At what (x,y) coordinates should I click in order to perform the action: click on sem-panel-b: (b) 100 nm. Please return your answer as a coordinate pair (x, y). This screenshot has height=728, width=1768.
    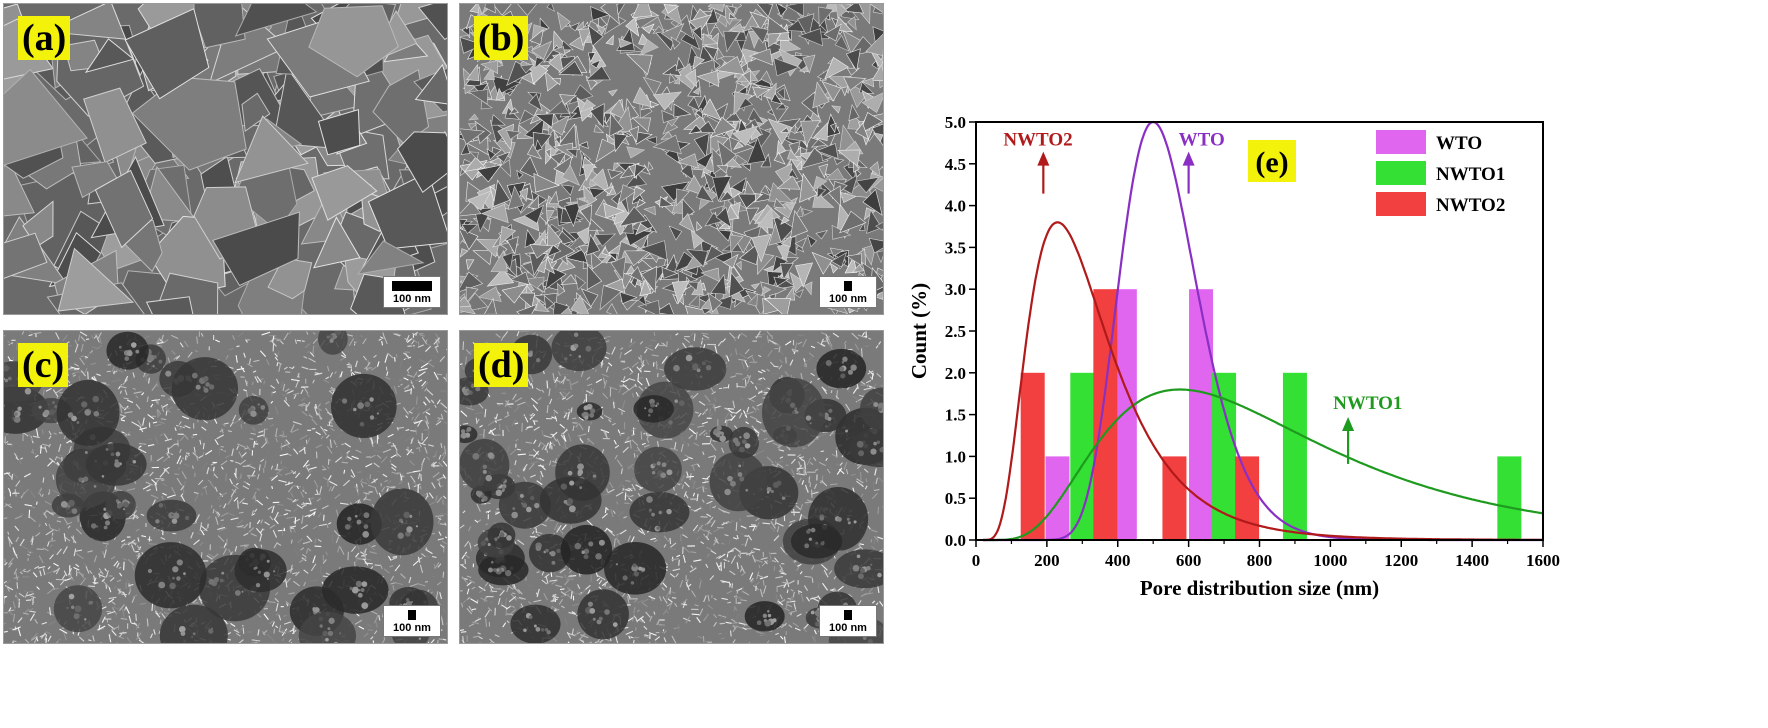
    Looking at the image, I should click on (671, 159).